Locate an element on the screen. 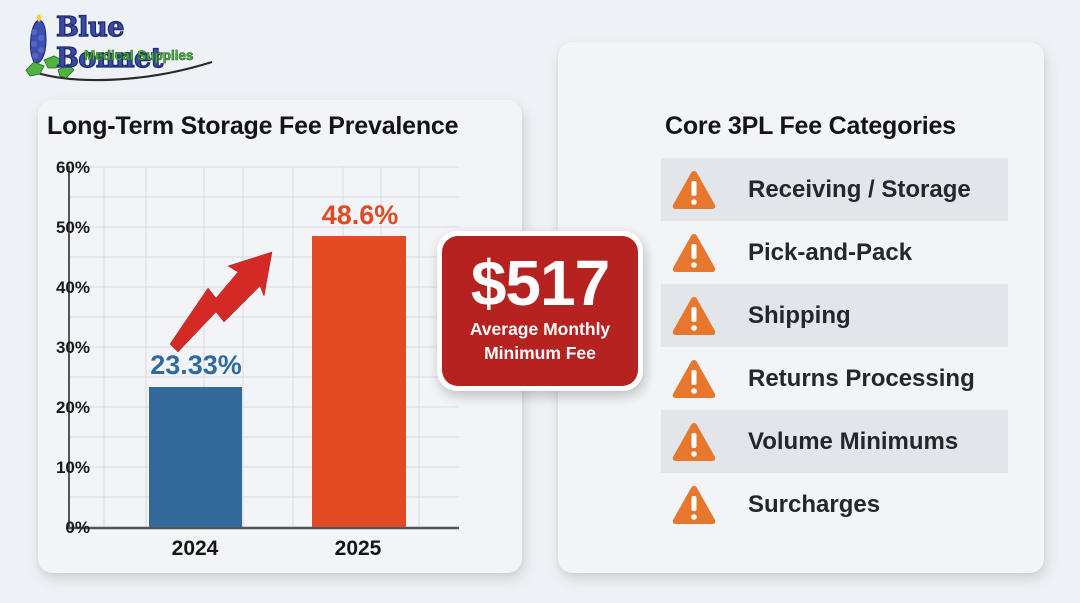 The height and width of the screenshot is (603, 1080). fee-item-pick-and-pack: Pick-and-Pack is located at coordinates (834, 252).